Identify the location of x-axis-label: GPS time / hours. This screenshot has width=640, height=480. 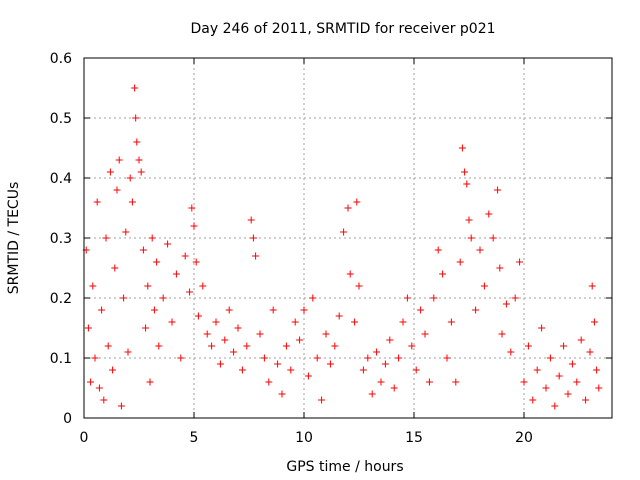
(344, 467).